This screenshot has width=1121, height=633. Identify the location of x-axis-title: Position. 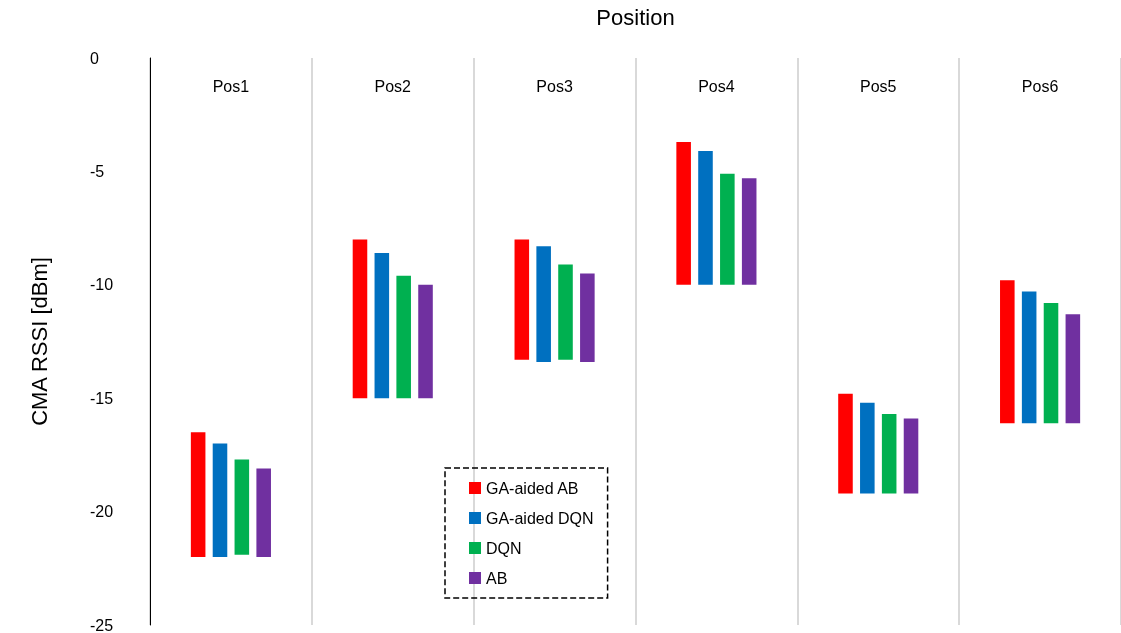
(635, 17).